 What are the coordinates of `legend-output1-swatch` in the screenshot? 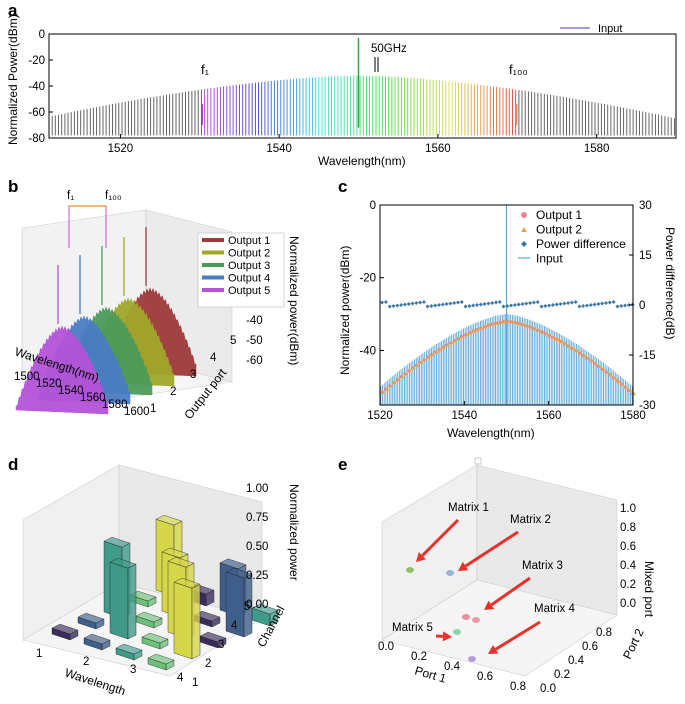 It's located at (524, 215).